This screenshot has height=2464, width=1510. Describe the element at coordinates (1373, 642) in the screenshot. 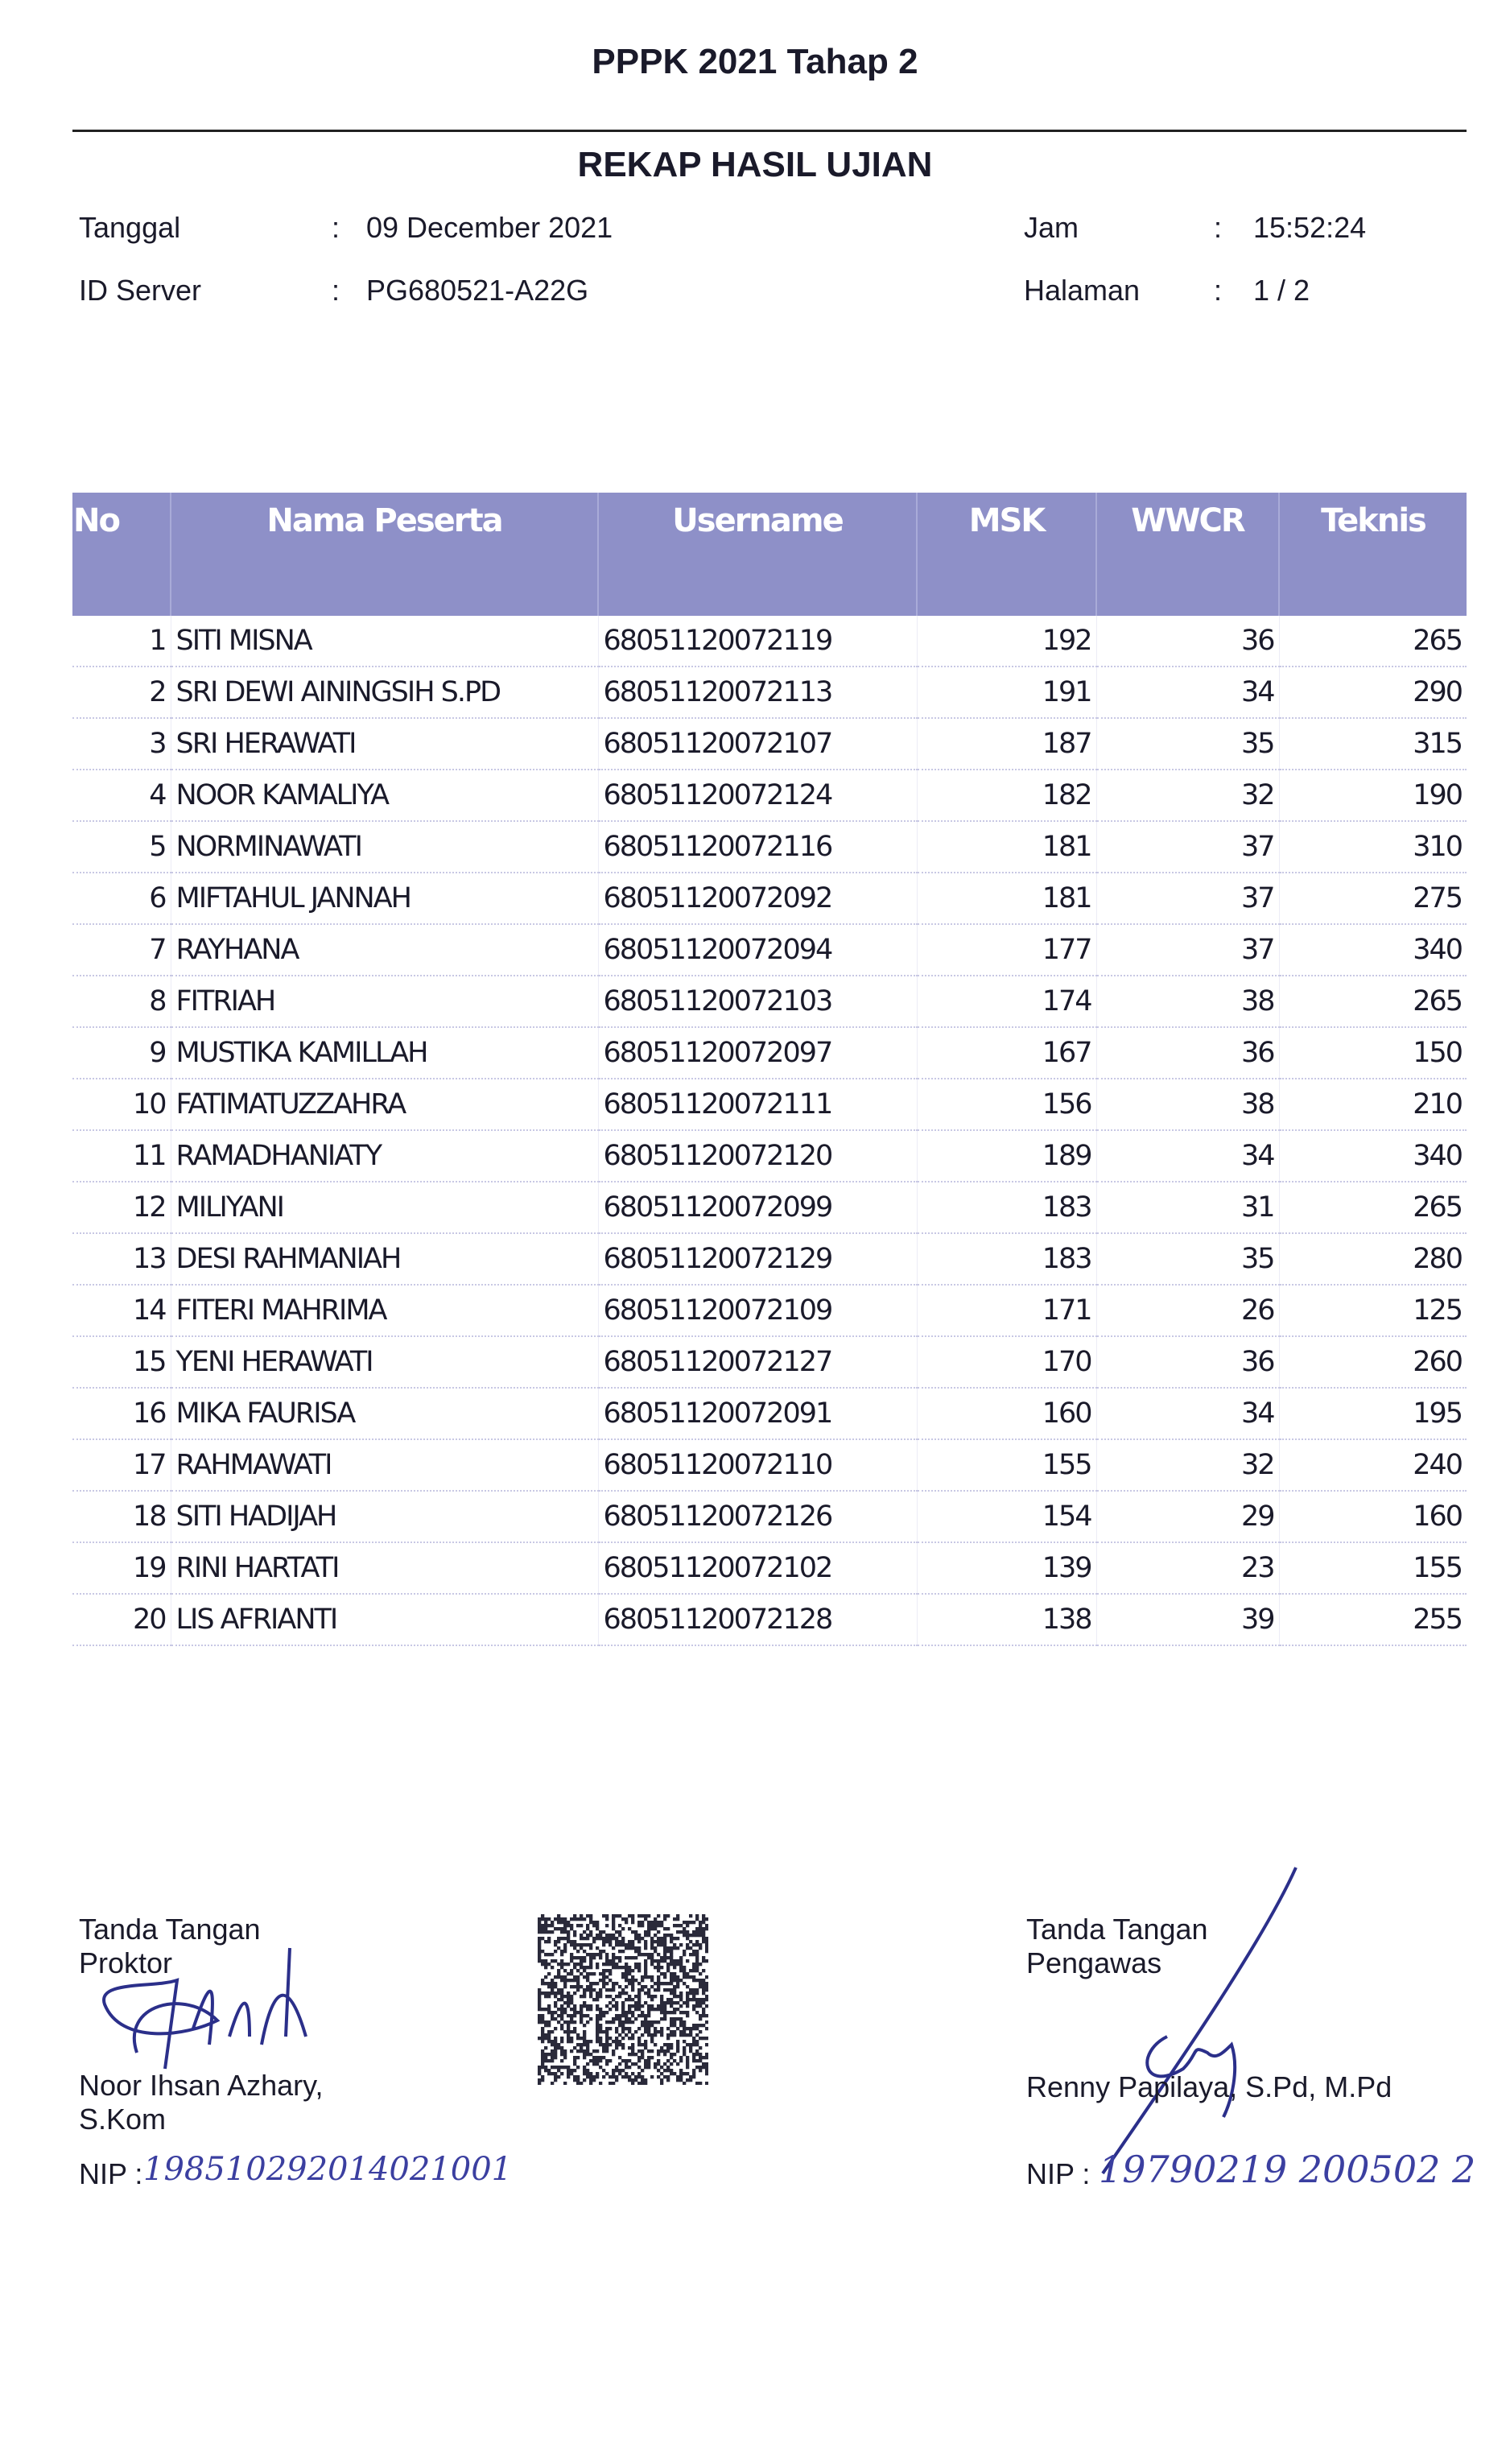

I see `teknis-score: 265` at that location.